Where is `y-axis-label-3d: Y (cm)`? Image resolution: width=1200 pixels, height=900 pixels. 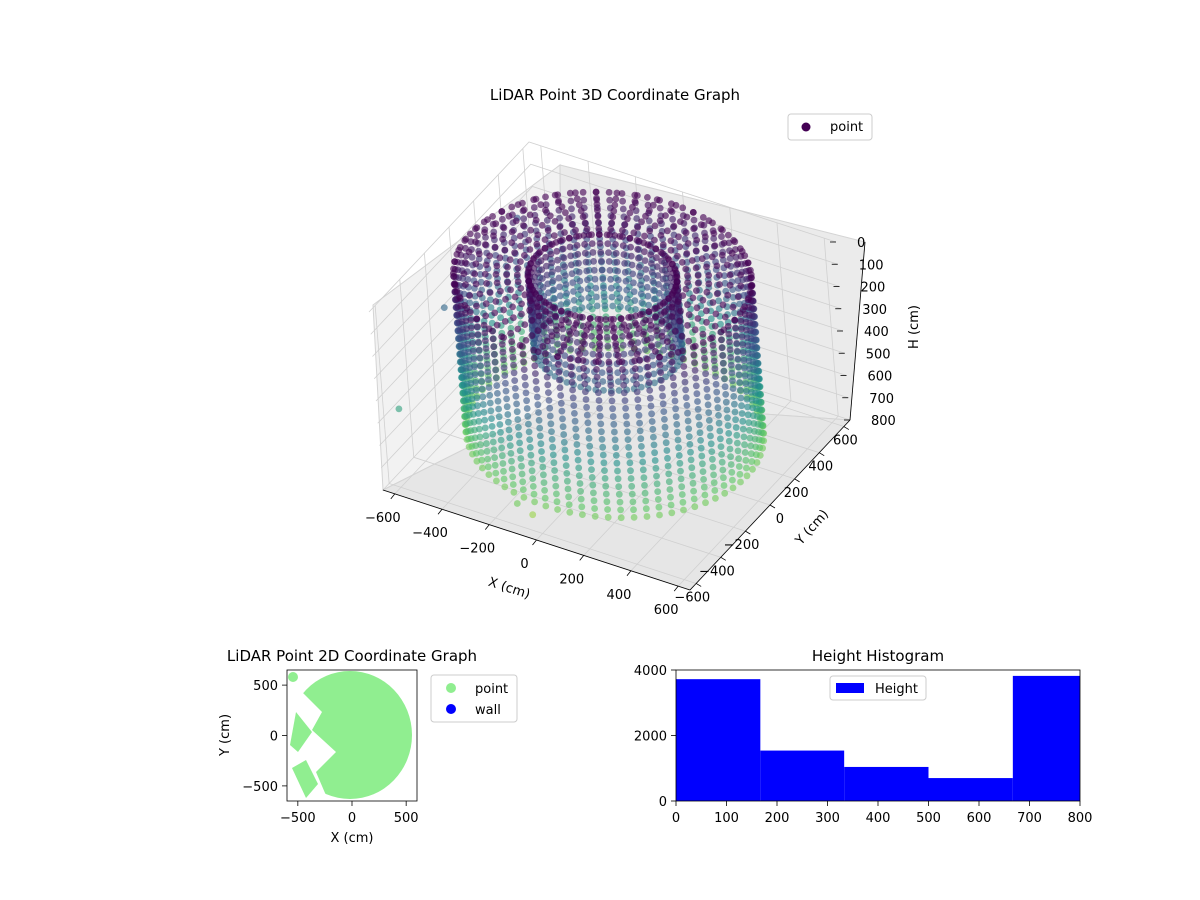
y-axis-label-3d: Y (cm) is located at coordinates (812, 528).